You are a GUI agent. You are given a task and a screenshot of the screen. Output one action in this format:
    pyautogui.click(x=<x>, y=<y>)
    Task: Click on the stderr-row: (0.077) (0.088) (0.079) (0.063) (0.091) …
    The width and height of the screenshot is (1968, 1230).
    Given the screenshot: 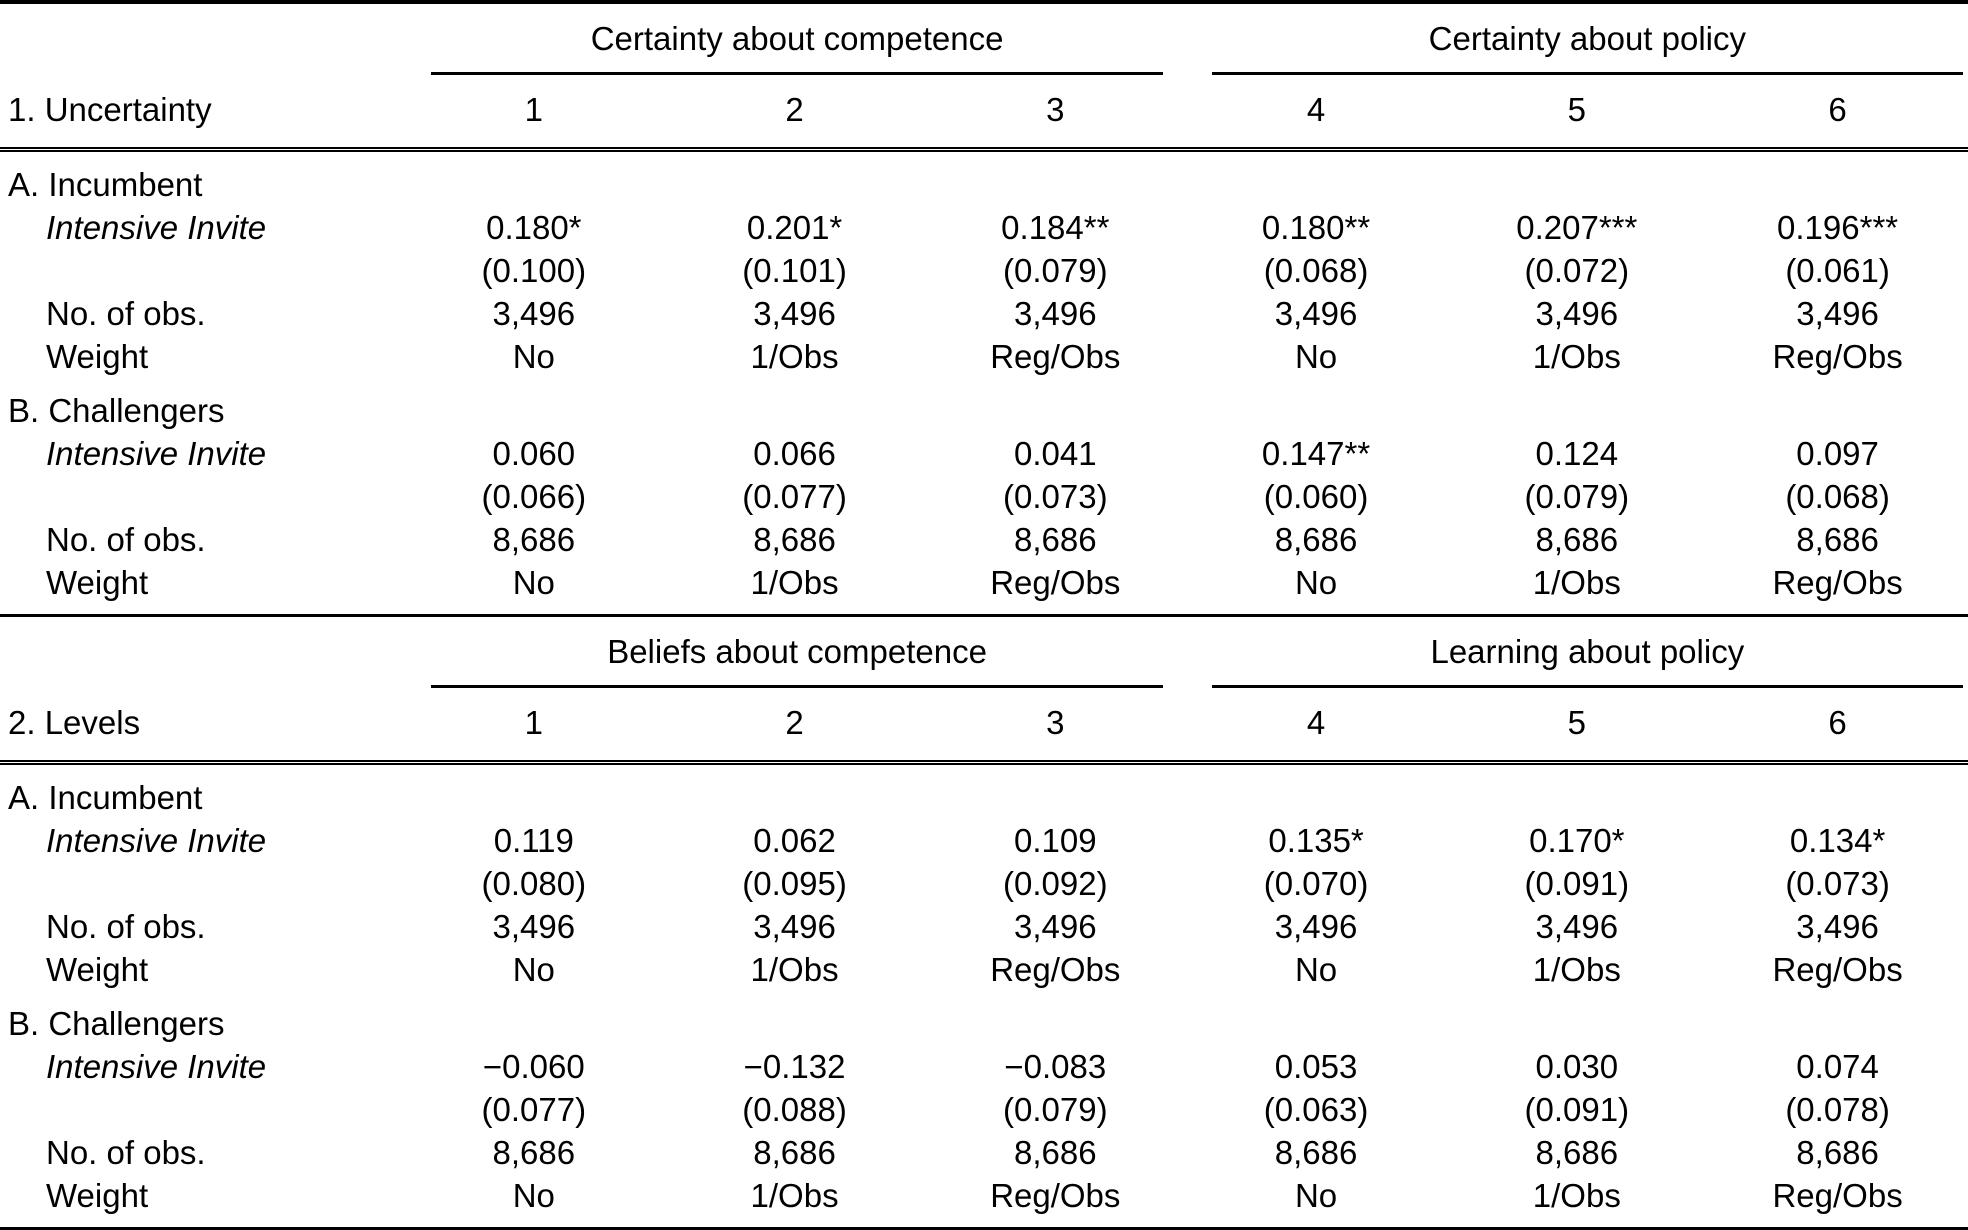 What is the action you would take?
    pyautogui.click(x=984, y=1109)
    